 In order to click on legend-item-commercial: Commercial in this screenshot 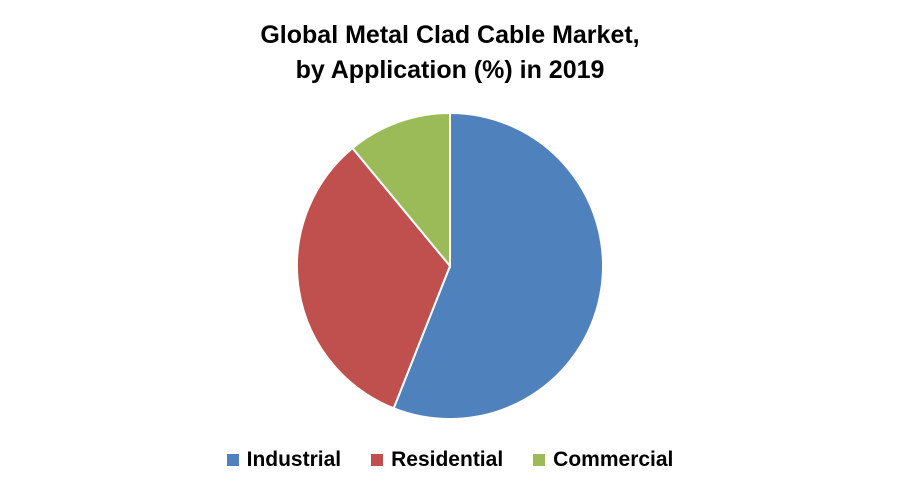, I will do `click(603, 460)`.